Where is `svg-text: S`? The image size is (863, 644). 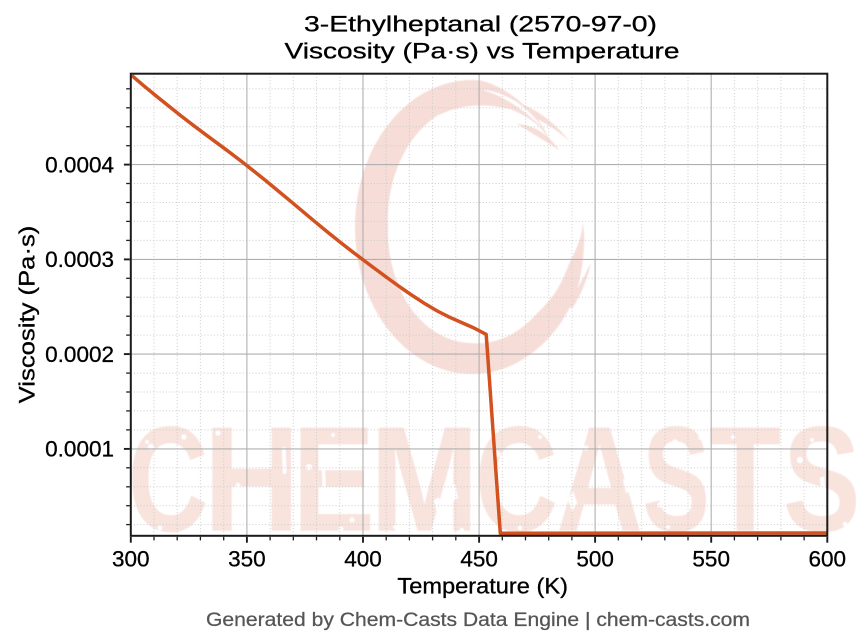
svg-text: S is located at coordinates (676, 479).